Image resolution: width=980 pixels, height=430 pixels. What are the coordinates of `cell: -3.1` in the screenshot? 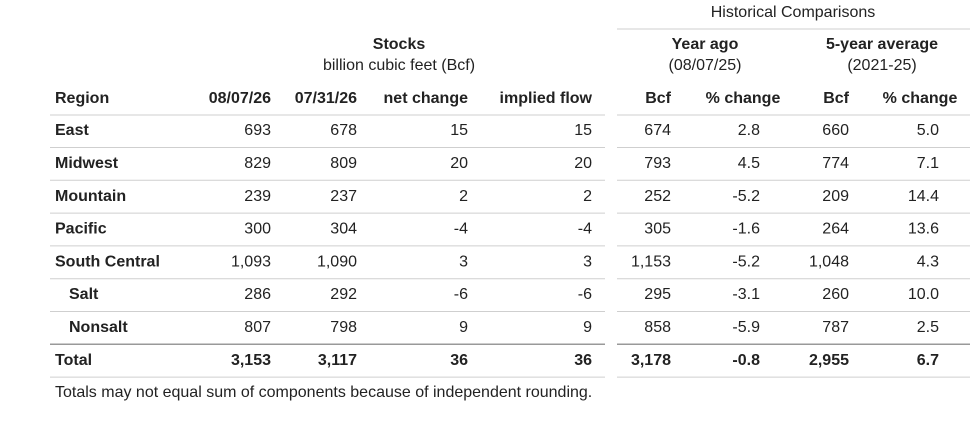 It's located at (746, 294).